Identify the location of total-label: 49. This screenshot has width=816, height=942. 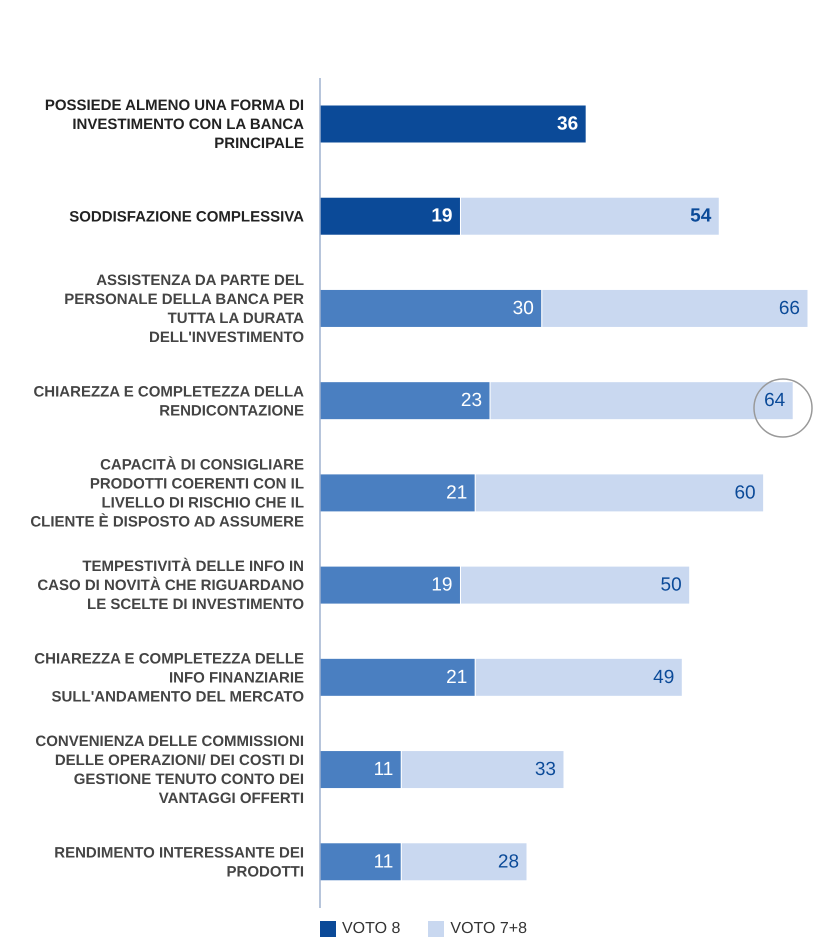
(663, 677).